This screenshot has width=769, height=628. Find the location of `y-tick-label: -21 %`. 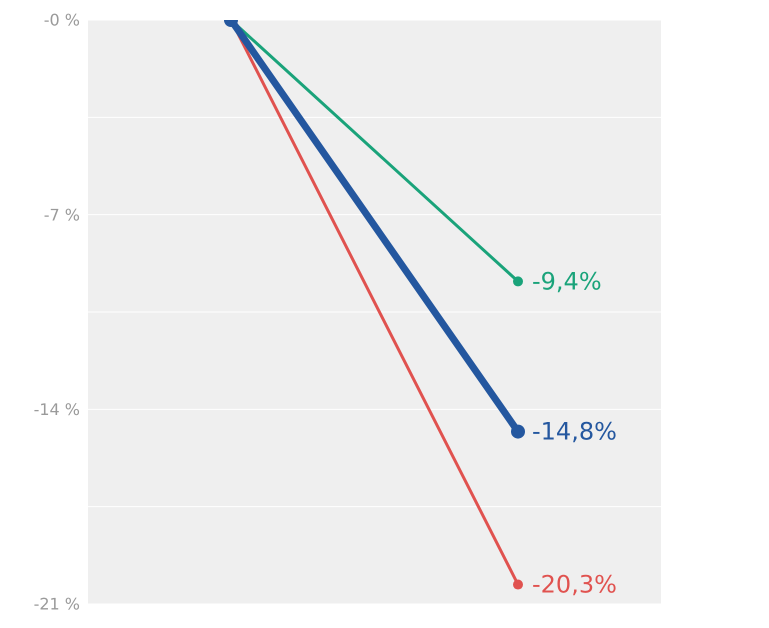

y-tick-label: -21 % is located at coordinates (57, 604).